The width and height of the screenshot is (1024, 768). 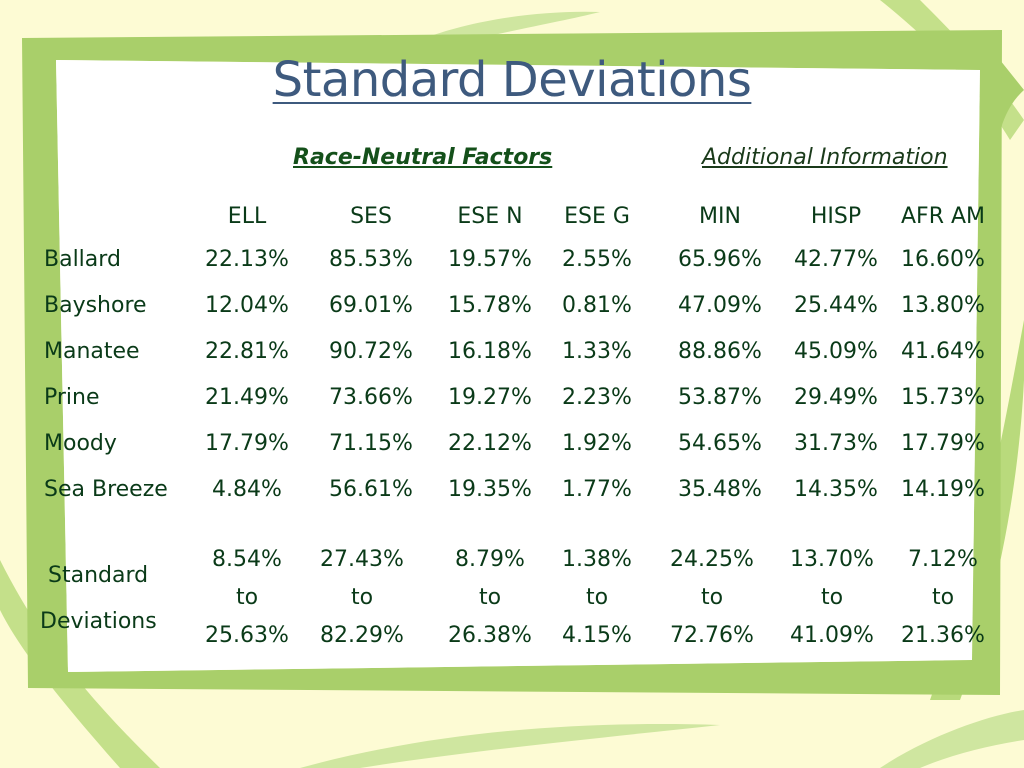 What do you see at coordinates (247, 351) in the screenshot?
I see `table-cell: 22.81%` at bounding box center [247, 351].